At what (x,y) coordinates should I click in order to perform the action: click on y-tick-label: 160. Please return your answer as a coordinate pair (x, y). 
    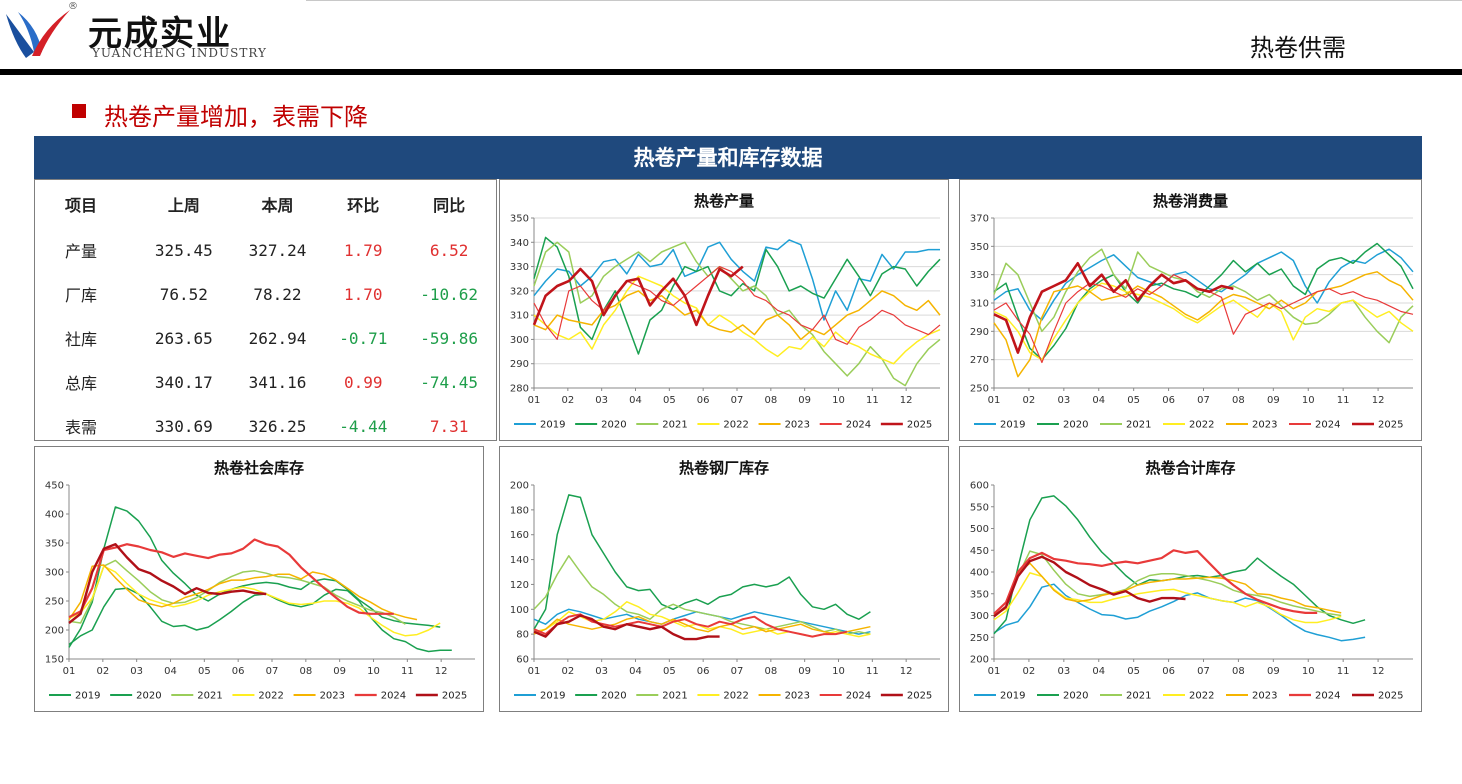
    Looking at the image, I should click on (519, 535).